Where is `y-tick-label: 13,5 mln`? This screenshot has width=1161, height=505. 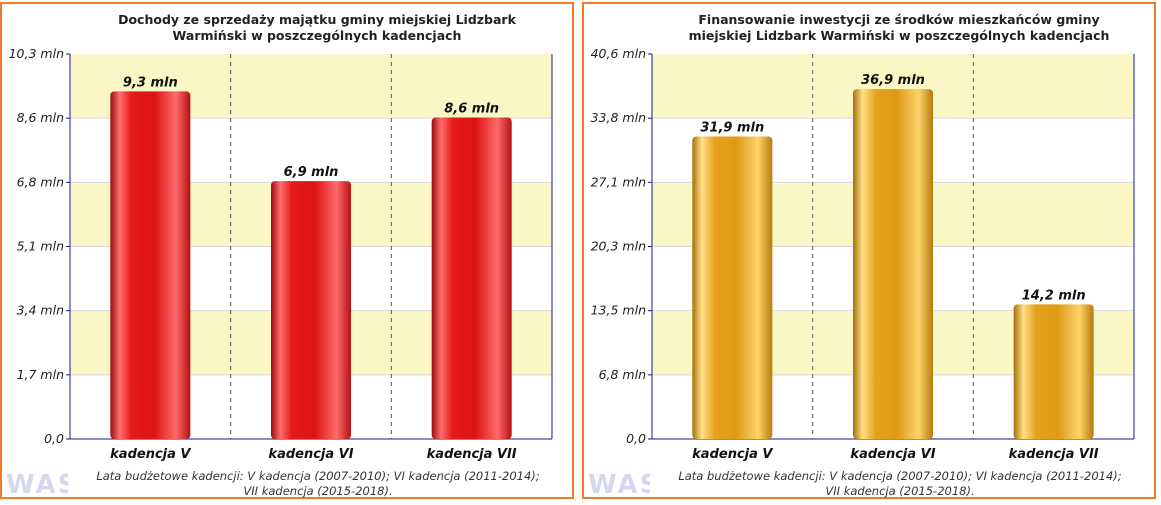 y-tick-label: 13,5 mln is located at coordinates (618, 310).